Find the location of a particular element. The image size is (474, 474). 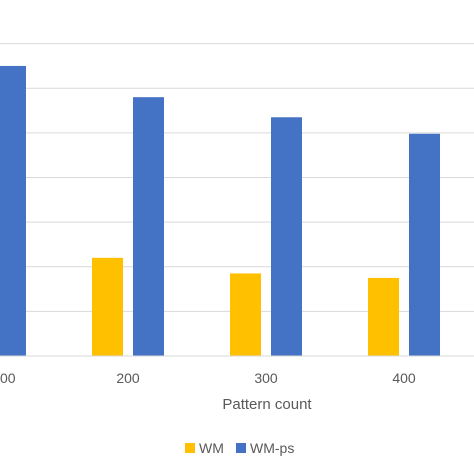

legend-label-wm: WM is located at coordinates (211, 448).